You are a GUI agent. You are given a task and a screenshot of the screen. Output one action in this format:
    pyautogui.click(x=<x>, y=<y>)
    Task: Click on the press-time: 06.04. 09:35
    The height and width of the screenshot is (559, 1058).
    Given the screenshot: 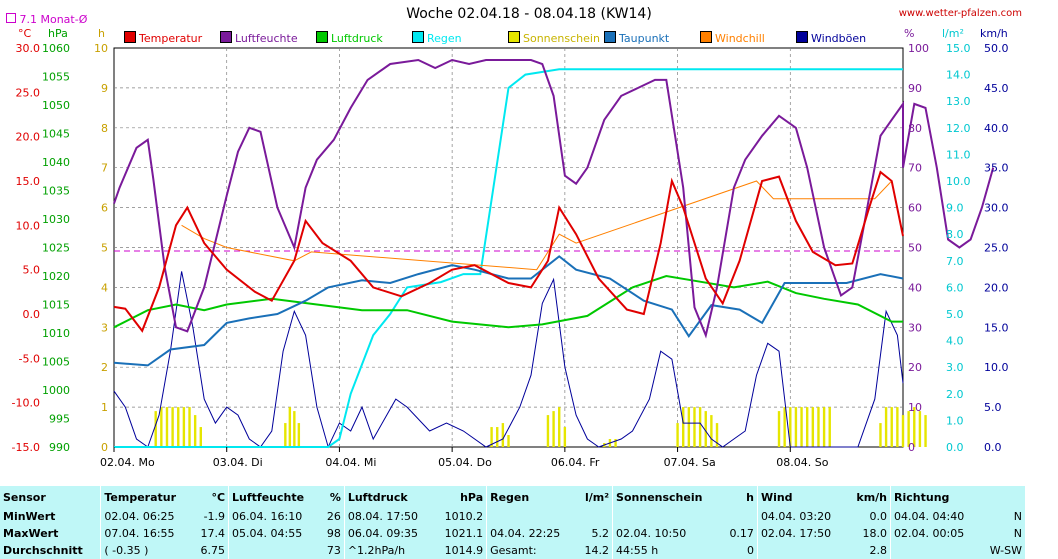 What is the action you would take?
    pyautogui.click(x=389, y=534)
    